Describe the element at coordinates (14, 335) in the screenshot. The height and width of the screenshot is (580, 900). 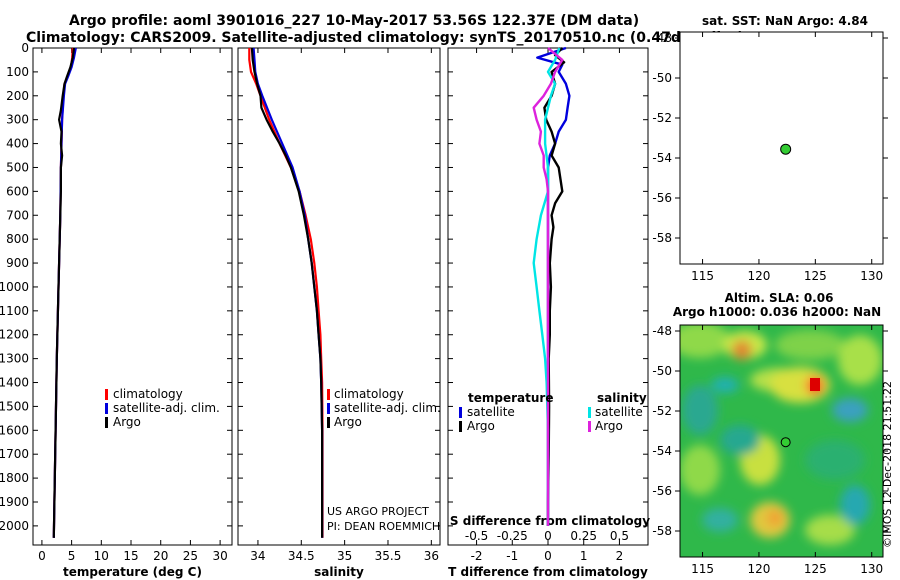
I see `depth-tick-label: 1200` at that location.